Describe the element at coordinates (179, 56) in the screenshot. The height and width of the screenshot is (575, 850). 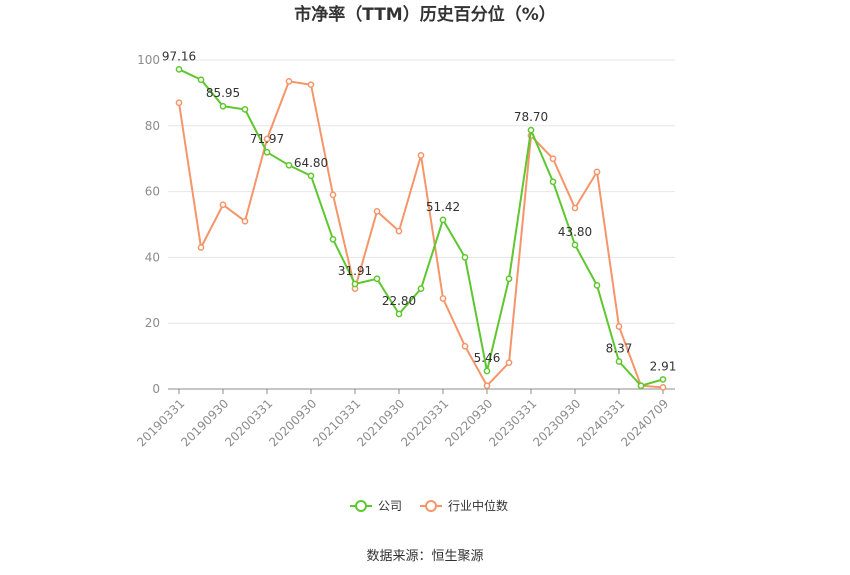
I see `data-label: 97.16` at that location.